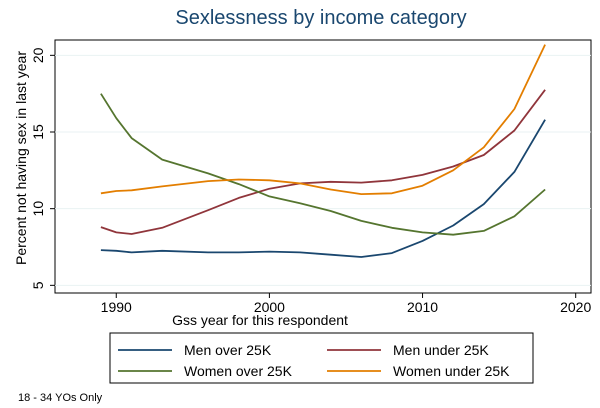 This screenshot has height=408, width=600. I want to click on x-axis-title: Gss year for this respondent, so click(260, 320).